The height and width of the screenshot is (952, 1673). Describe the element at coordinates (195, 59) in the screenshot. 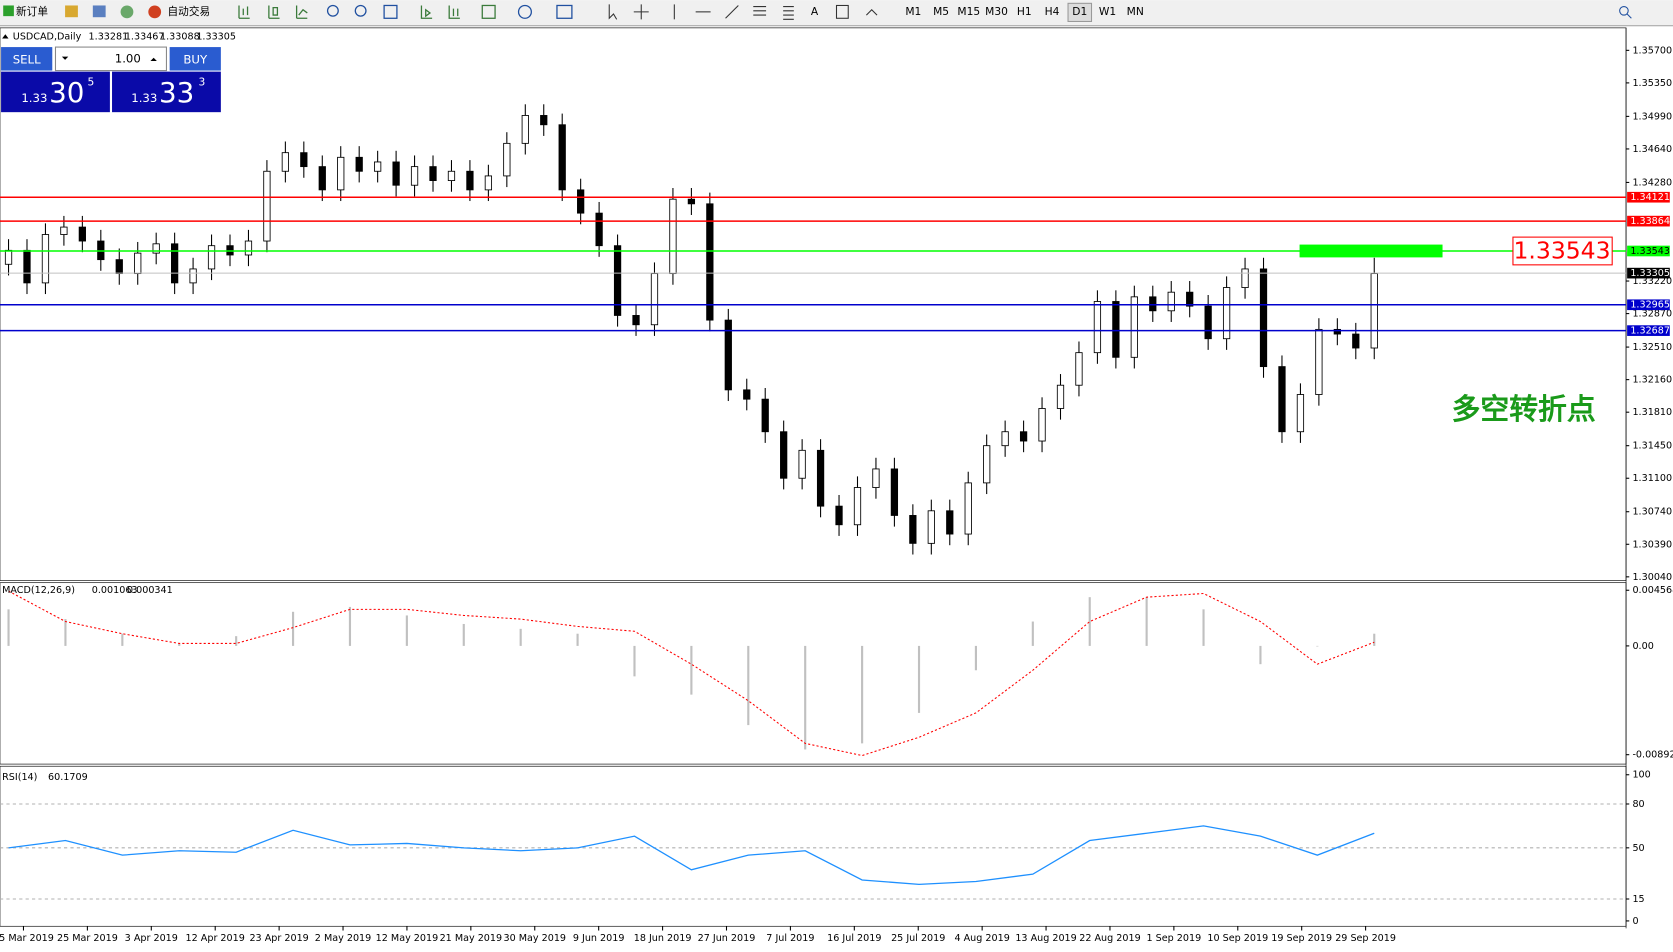

I see `buy-button` at that location.